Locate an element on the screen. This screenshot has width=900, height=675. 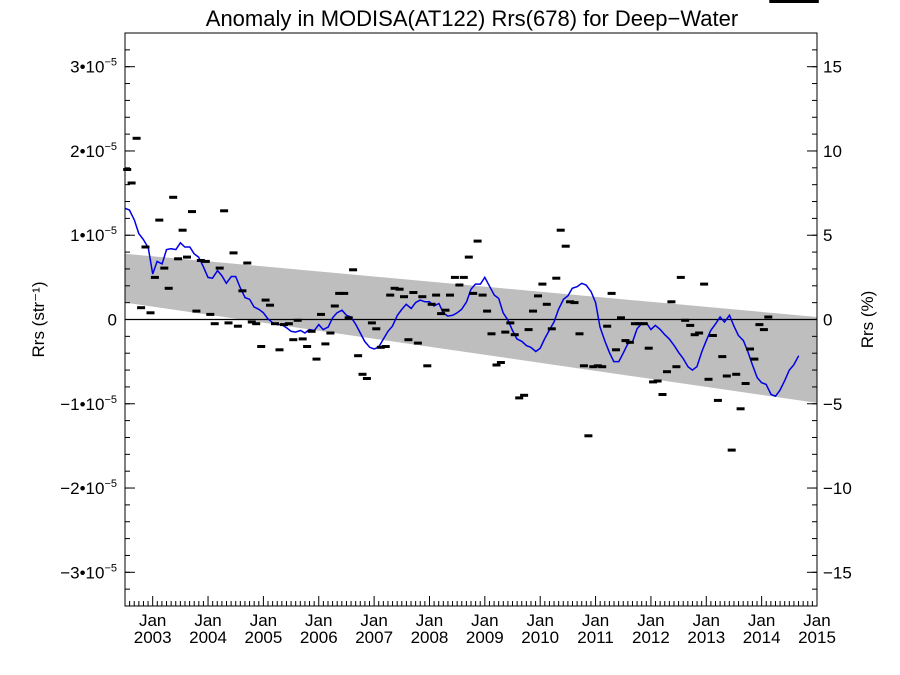
y-right-axis-title: Rrs (%) is located at coordinates (867, 320).